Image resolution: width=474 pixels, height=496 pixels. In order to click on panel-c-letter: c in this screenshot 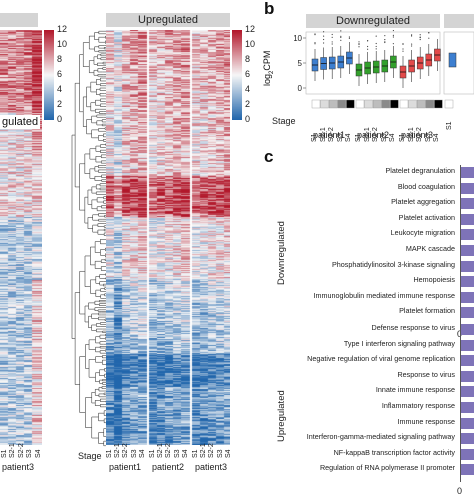, I will do `click(268, 157)`.